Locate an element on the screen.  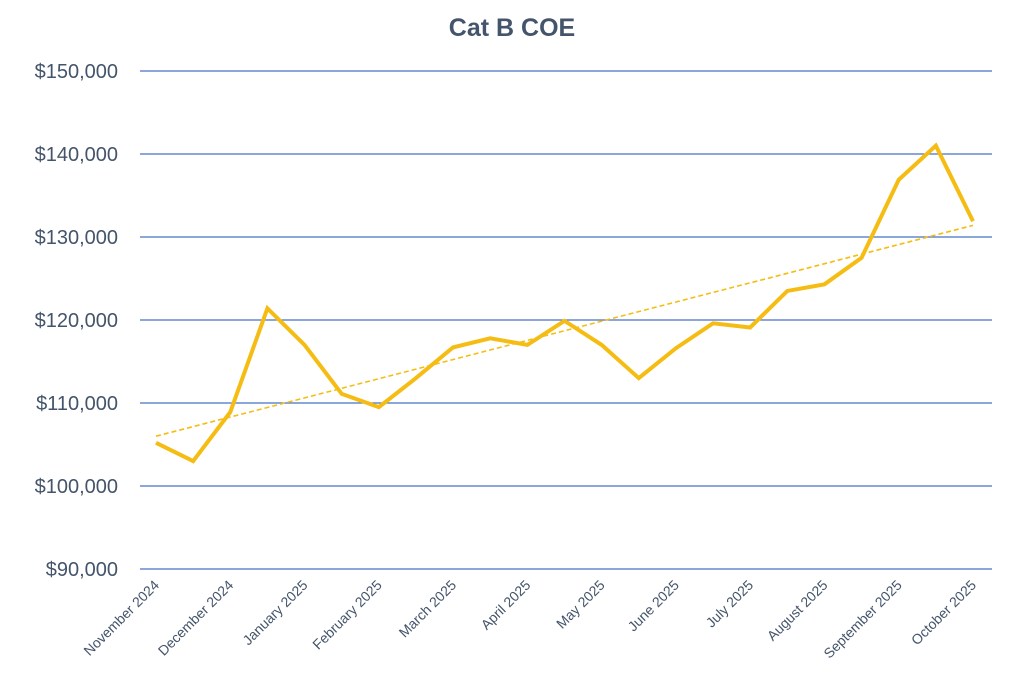
x-tick-label: July 2025 is located at coordinates (730, 604).